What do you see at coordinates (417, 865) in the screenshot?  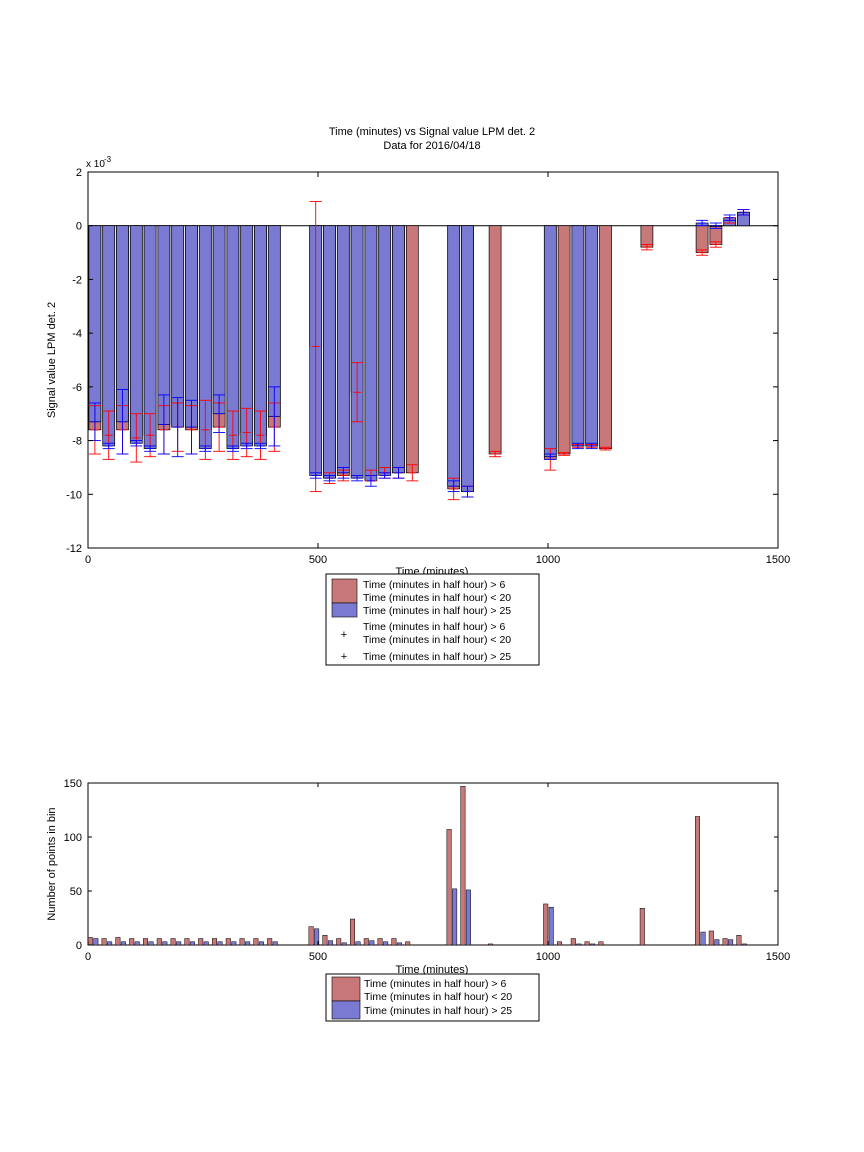 I see `bar-series-group` at bounding box center [417, 865].